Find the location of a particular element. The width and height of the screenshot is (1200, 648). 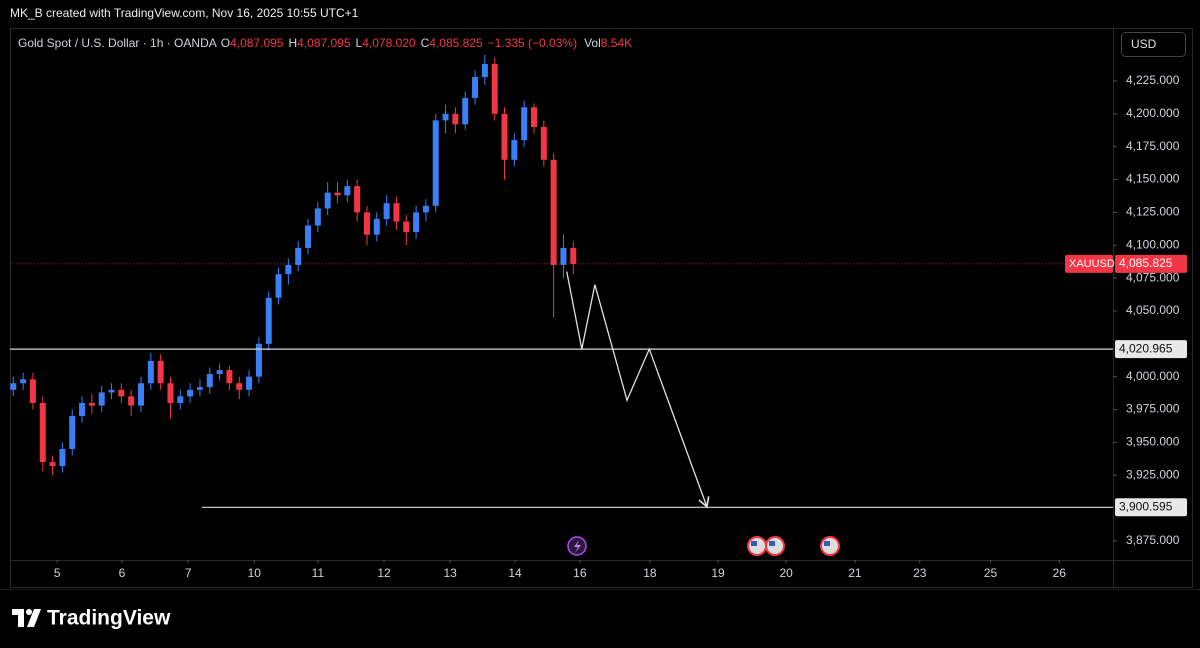

l: 4,078.020 is located at coordinates (389, 43).